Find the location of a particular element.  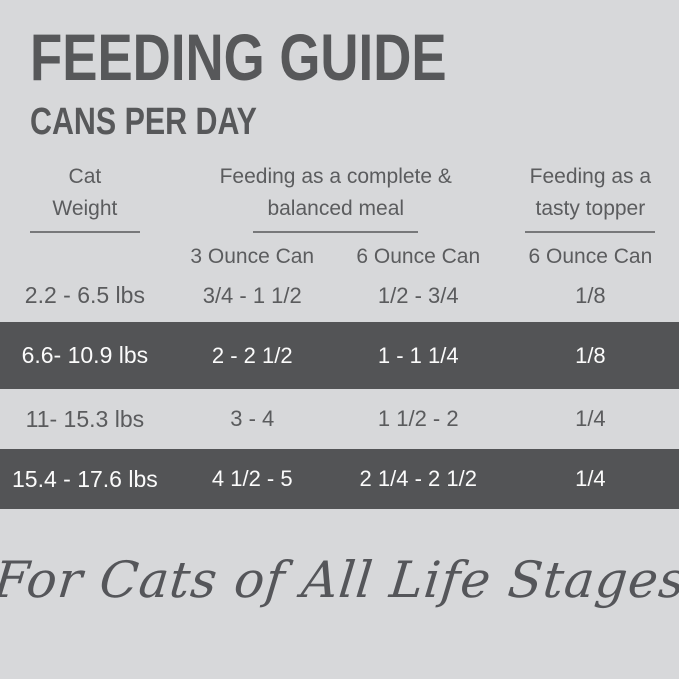

value-cell-6oz: 1 - 1 1/4 is located at coordinates (418, 355).